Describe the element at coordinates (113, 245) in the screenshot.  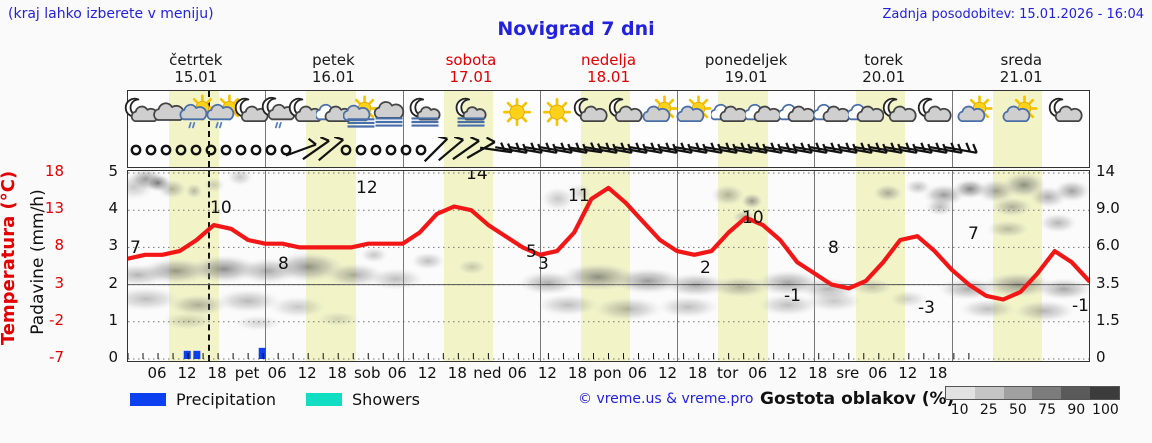
I see `prec-tick: 3` at that location.